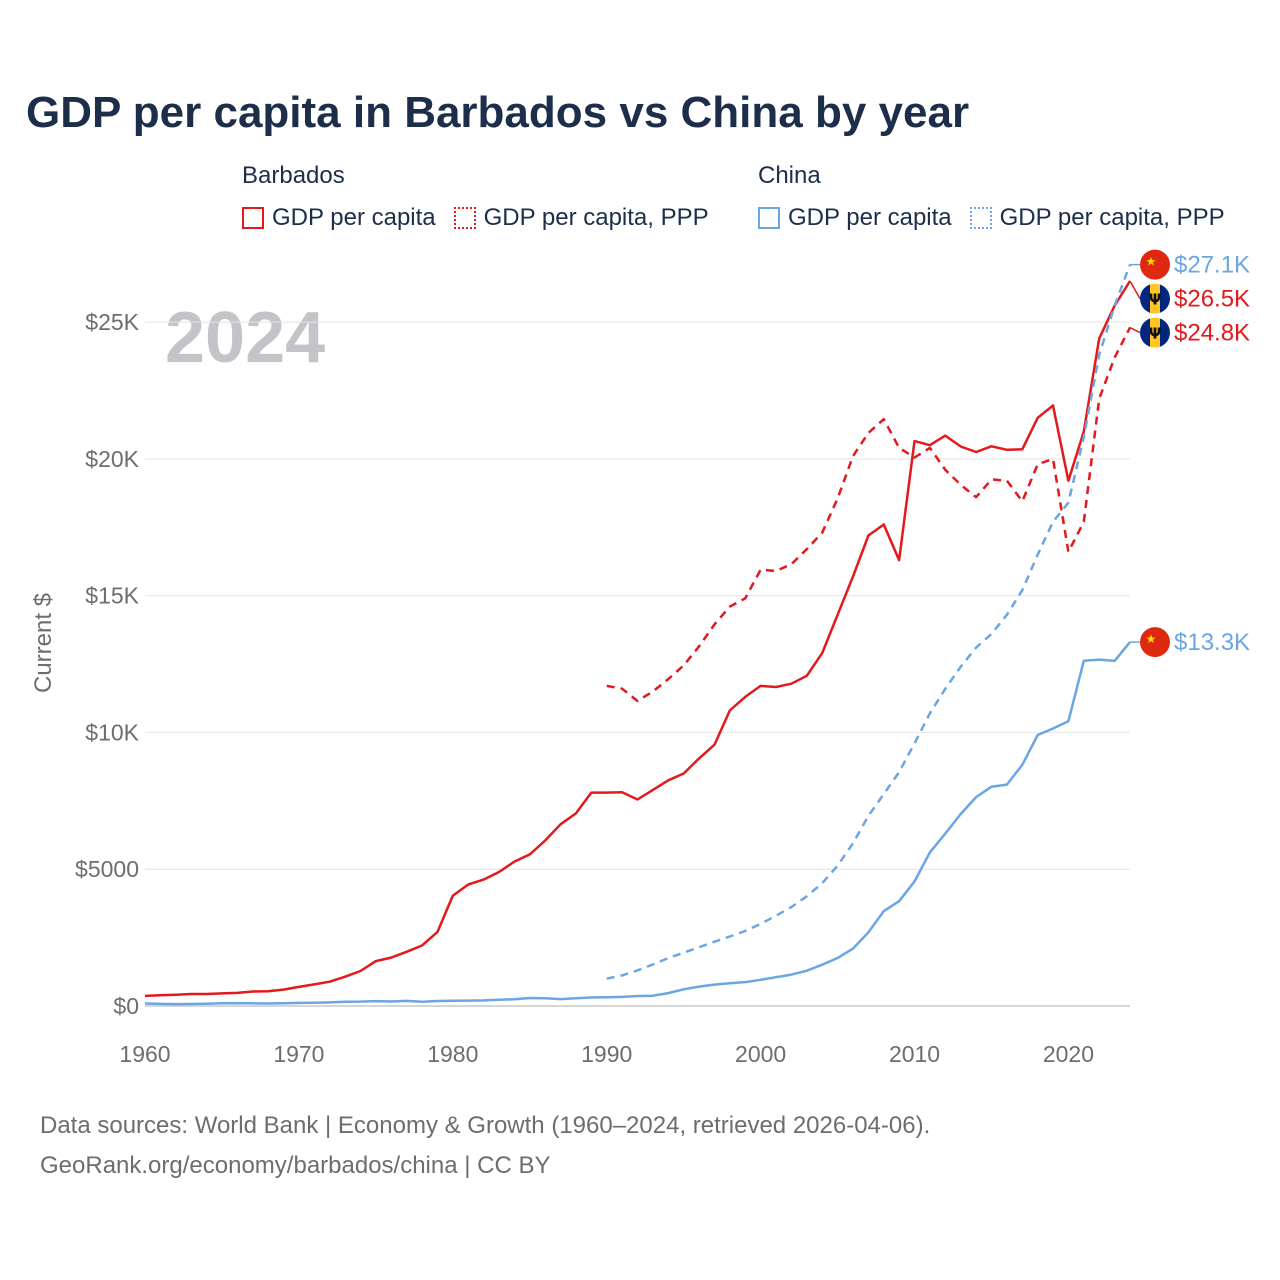  Describe the element at coordinates (43, 643) in the screenshot. I see `y-axis-title: Current $` at that location.